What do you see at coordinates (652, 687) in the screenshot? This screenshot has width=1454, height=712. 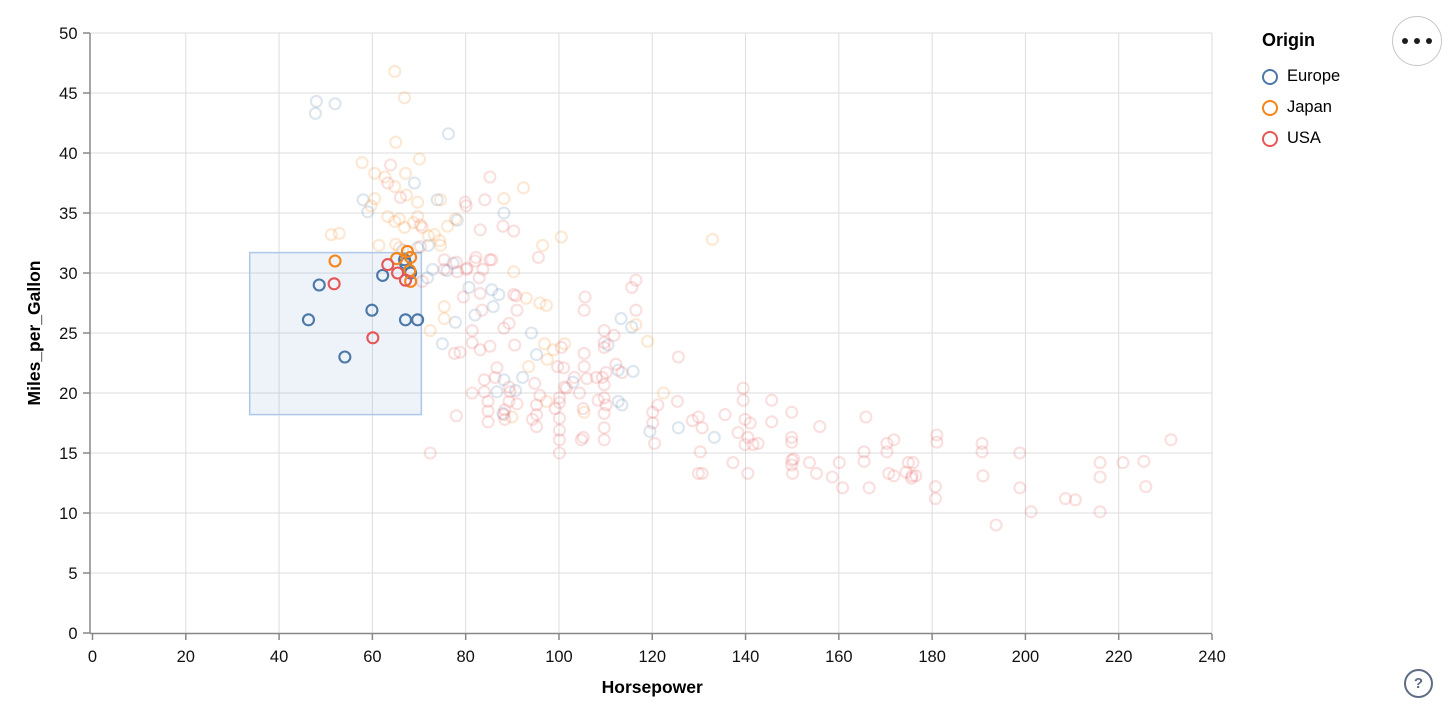 I see `x-axis-title: Horsepower` at bounding box center [652, 687].